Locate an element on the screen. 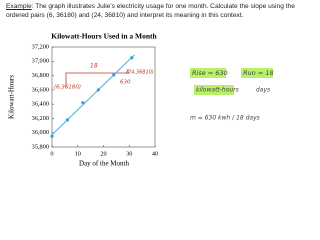 The image size is (320, 240). x-tick-label: 40 is located at coordinates (155, 153).